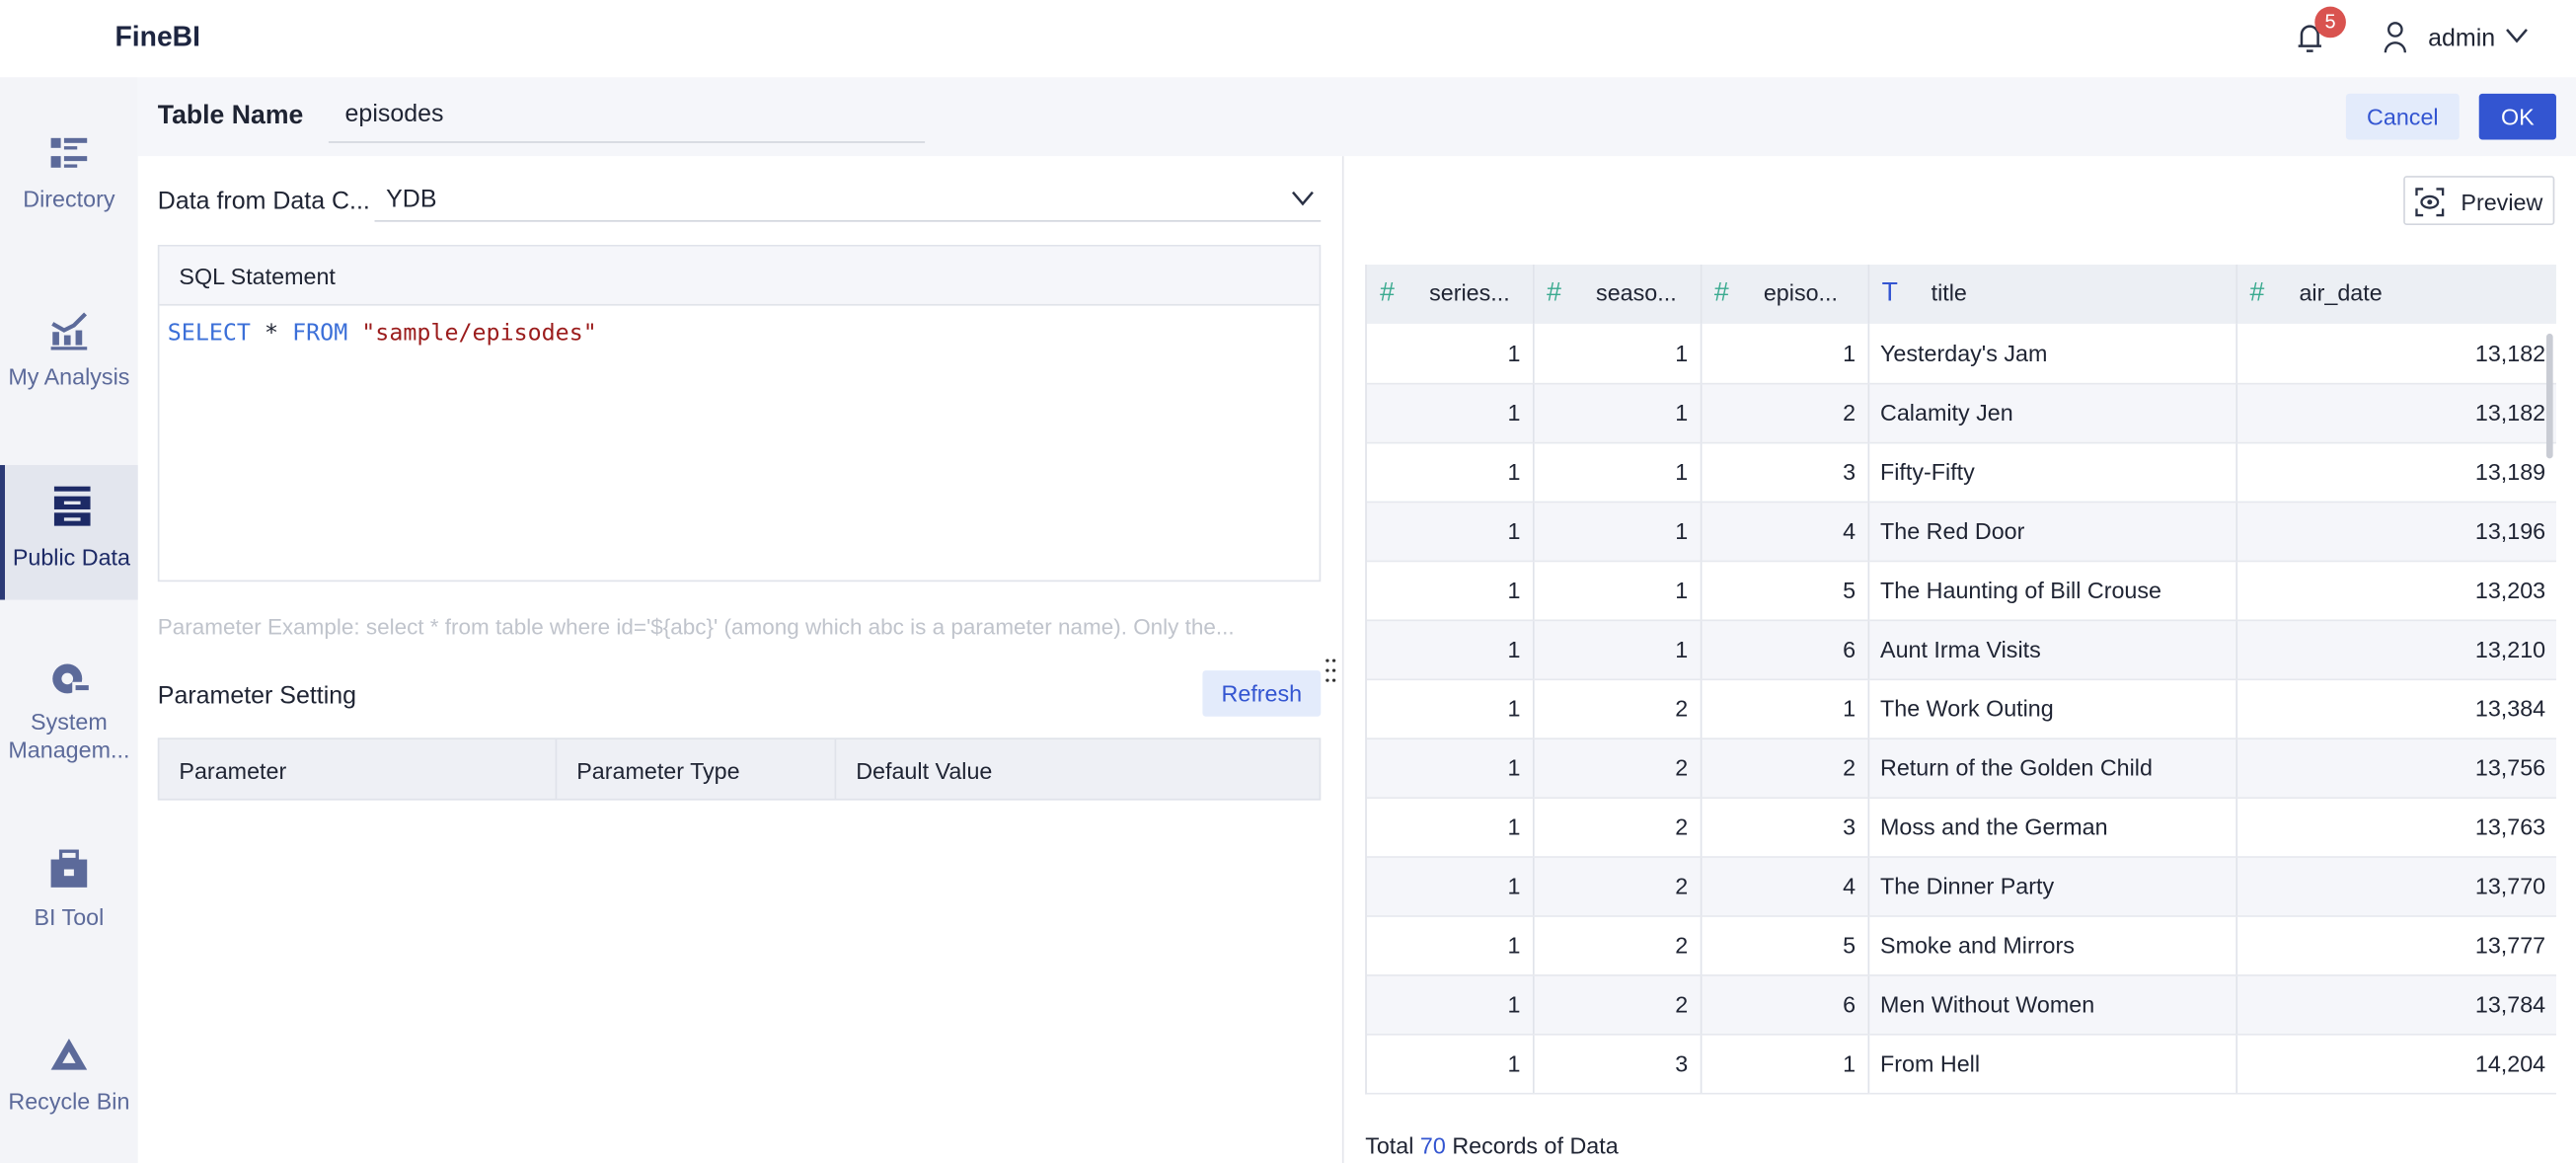 The image size is (2576, 1163). Describe the element at coordinates (69, 376) in the screenshot. I see `sidebar-item-label: My Analysis` at that location.